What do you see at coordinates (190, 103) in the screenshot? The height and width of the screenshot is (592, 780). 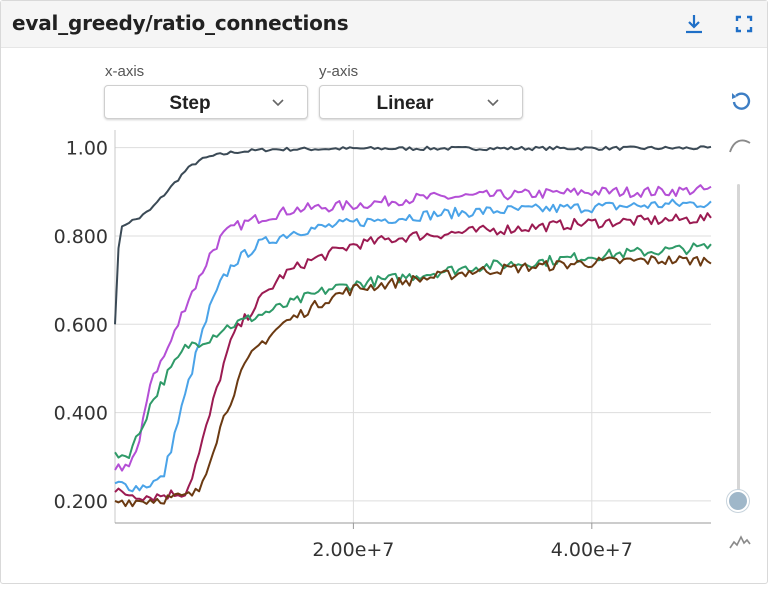 I see `xaxis-select-value: Step` at bounding box center [190, 103].